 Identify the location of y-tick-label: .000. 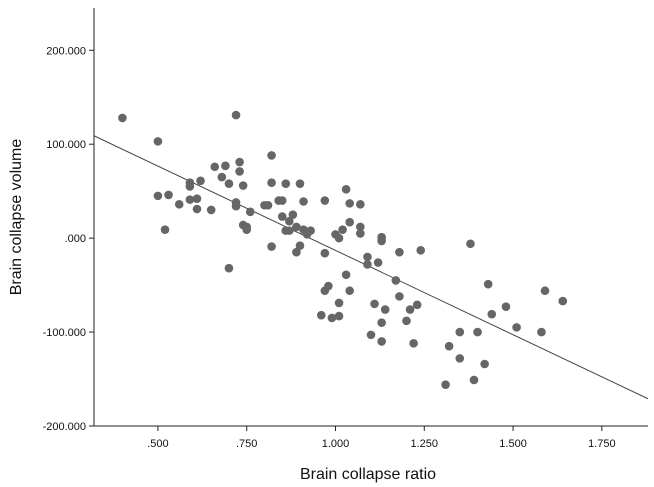
(75, 239).